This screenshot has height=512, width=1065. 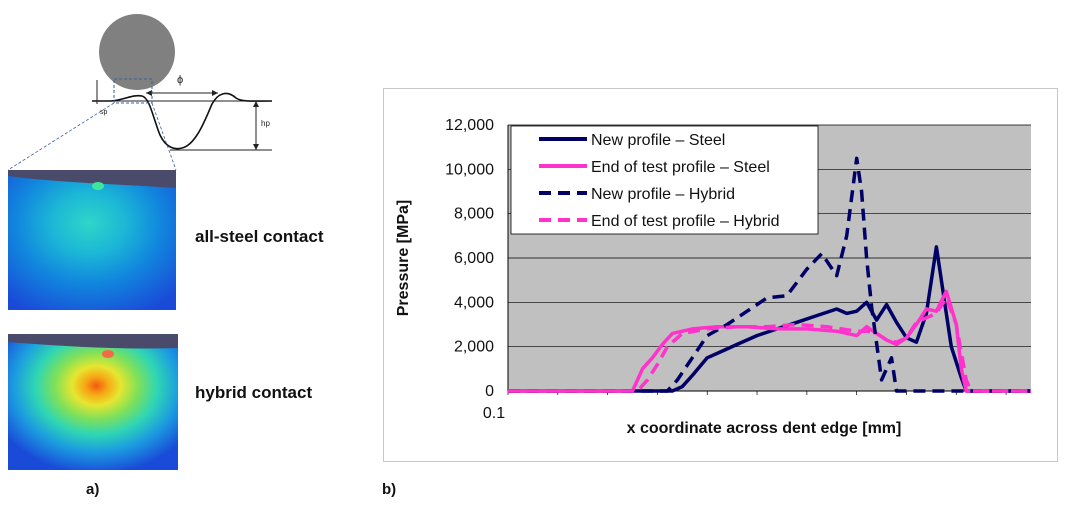 I want to click on legend-label-1: New profile – Steel, so click(x=658, y=140).